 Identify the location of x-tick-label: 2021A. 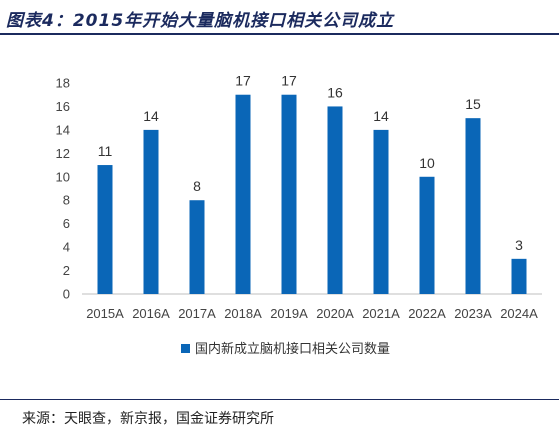
(381, 313).